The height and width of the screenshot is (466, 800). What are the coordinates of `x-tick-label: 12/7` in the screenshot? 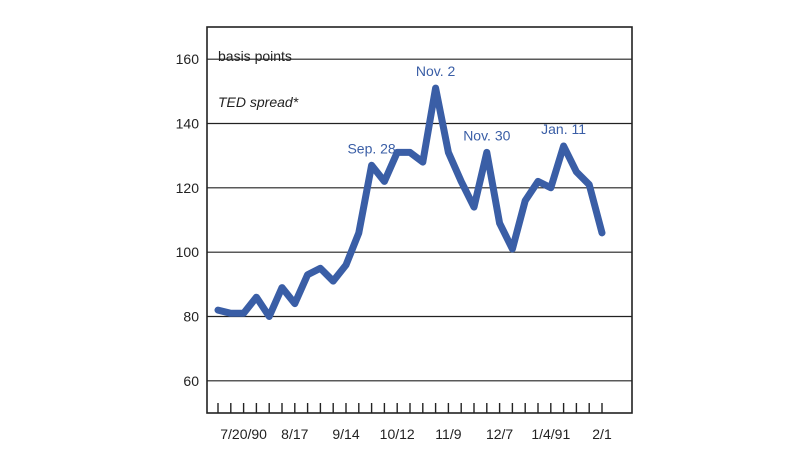 It's located at (499, 434).